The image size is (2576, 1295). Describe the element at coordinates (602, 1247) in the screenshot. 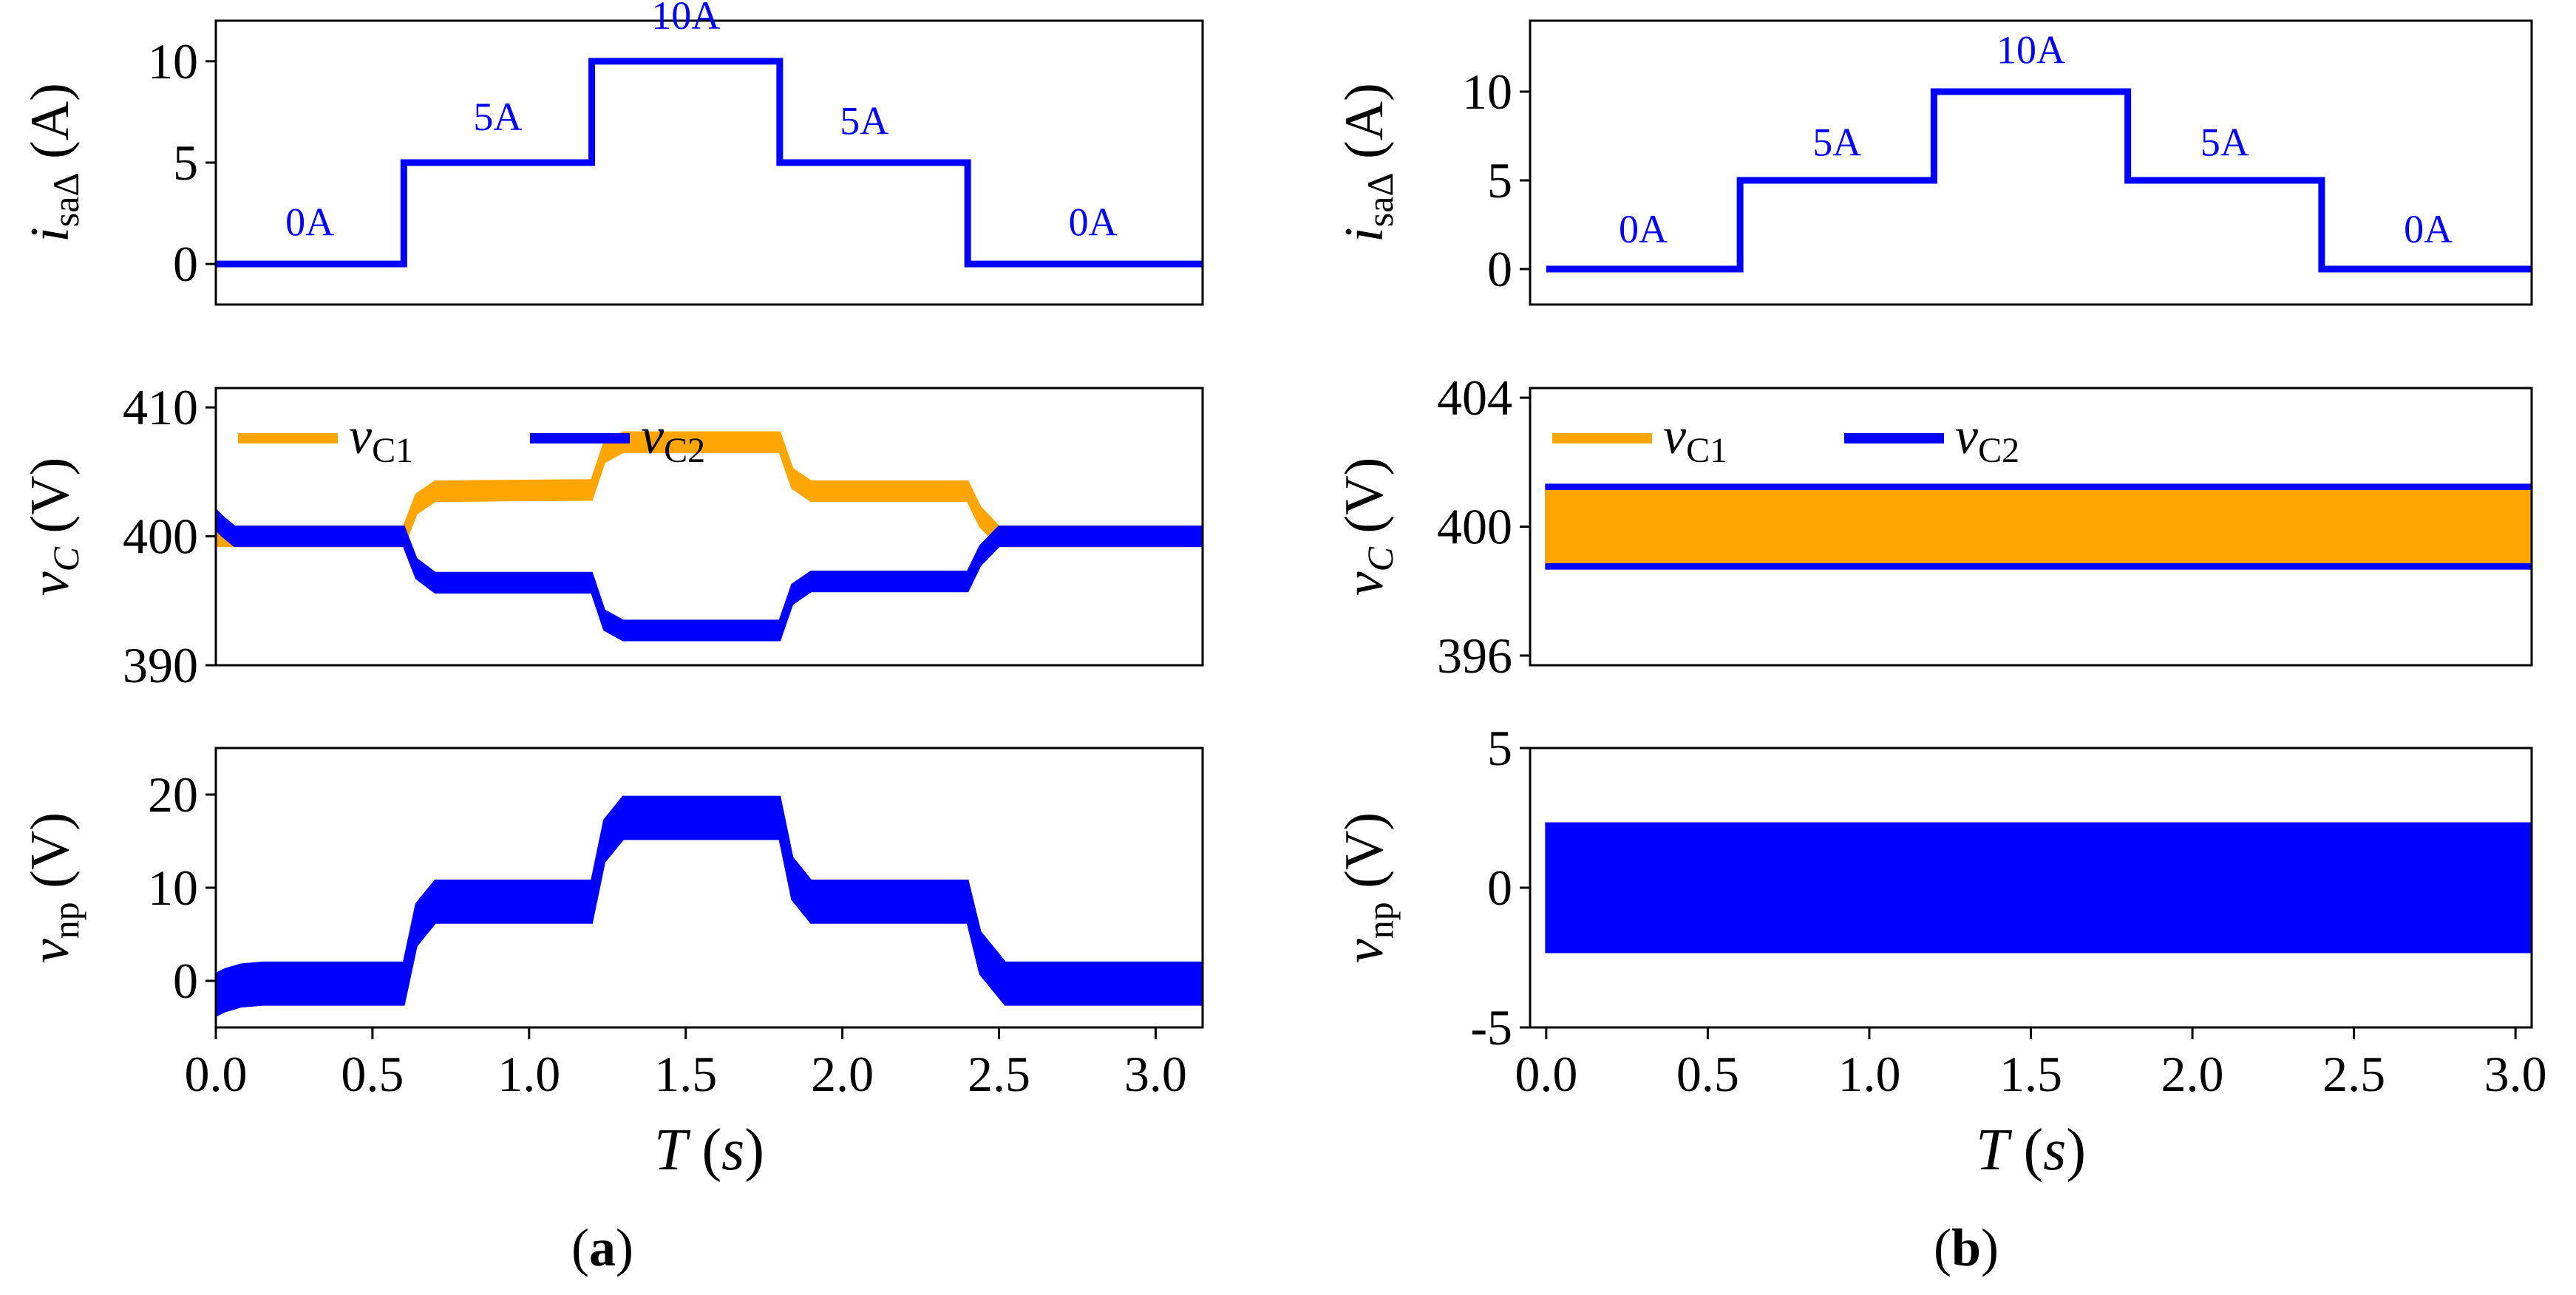

I see `caption-a: (a)` at that location.